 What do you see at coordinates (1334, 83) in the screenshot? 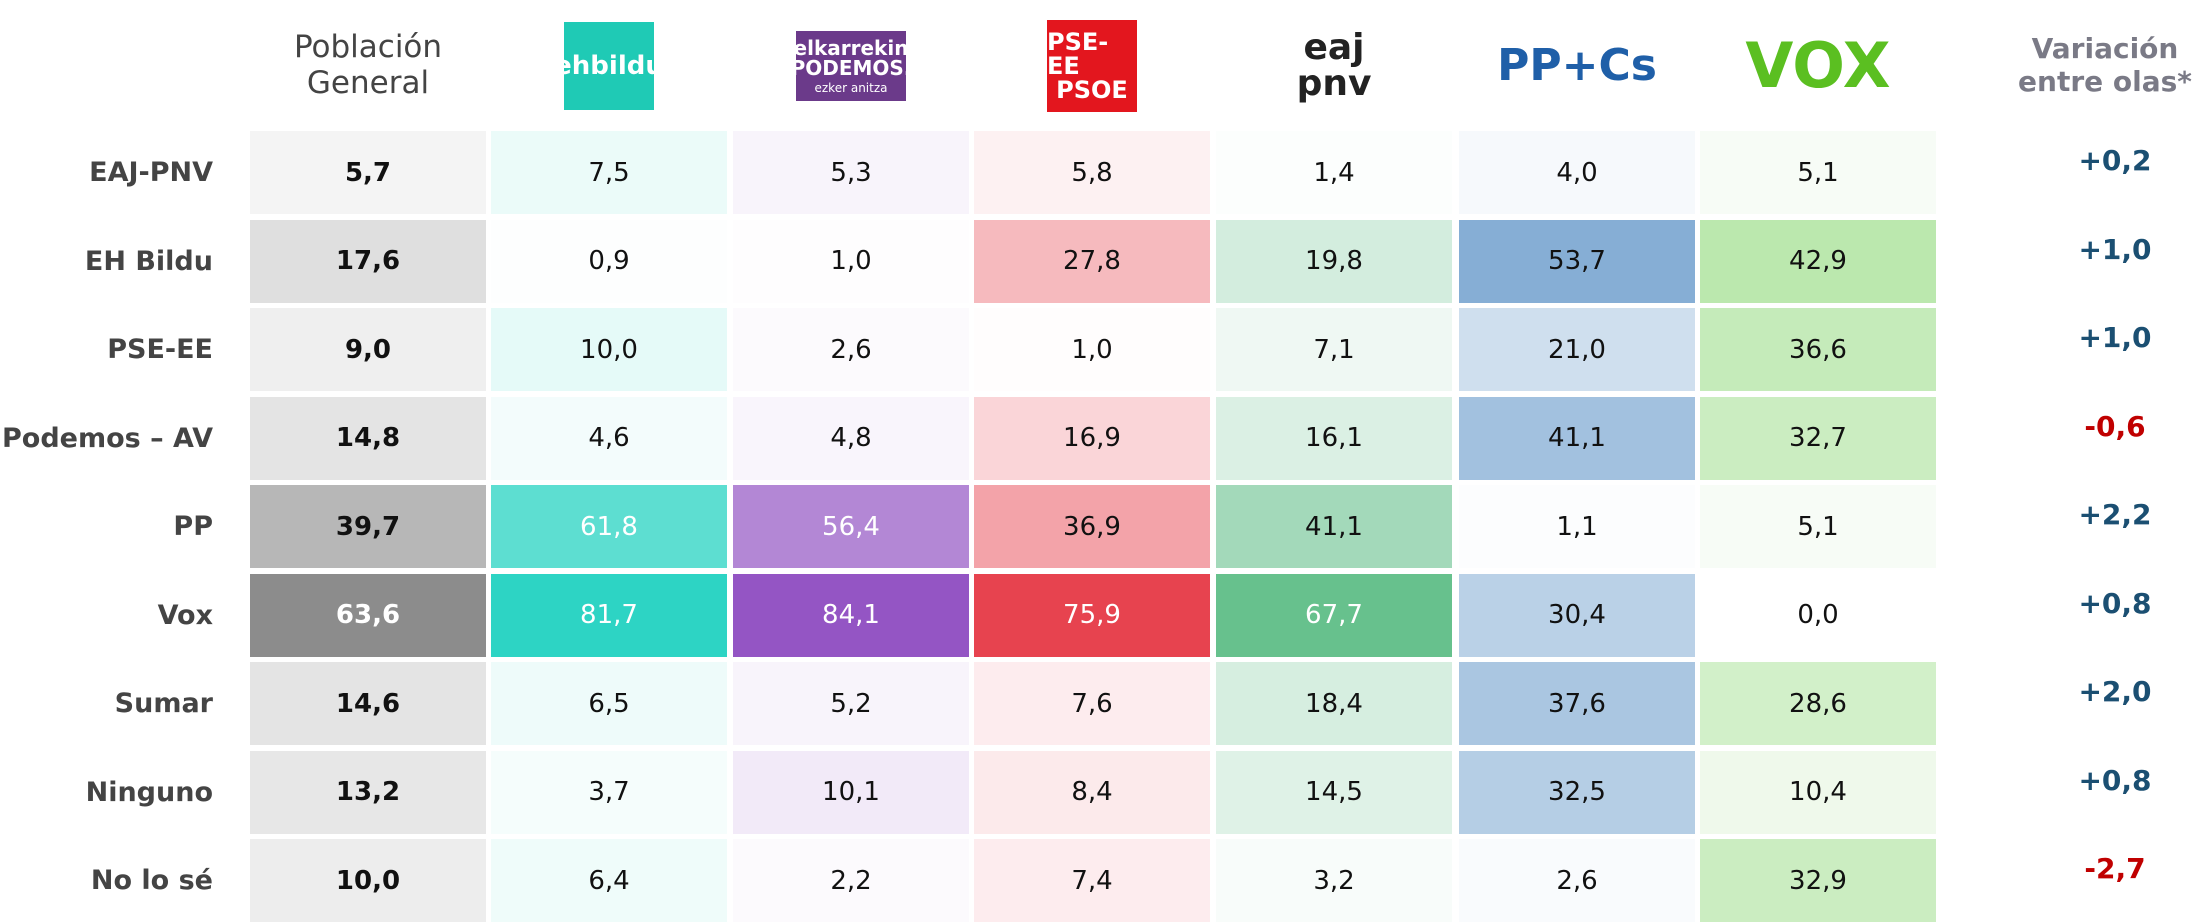
I see `logo-text: pnv` at bounding box center [1334, 83].